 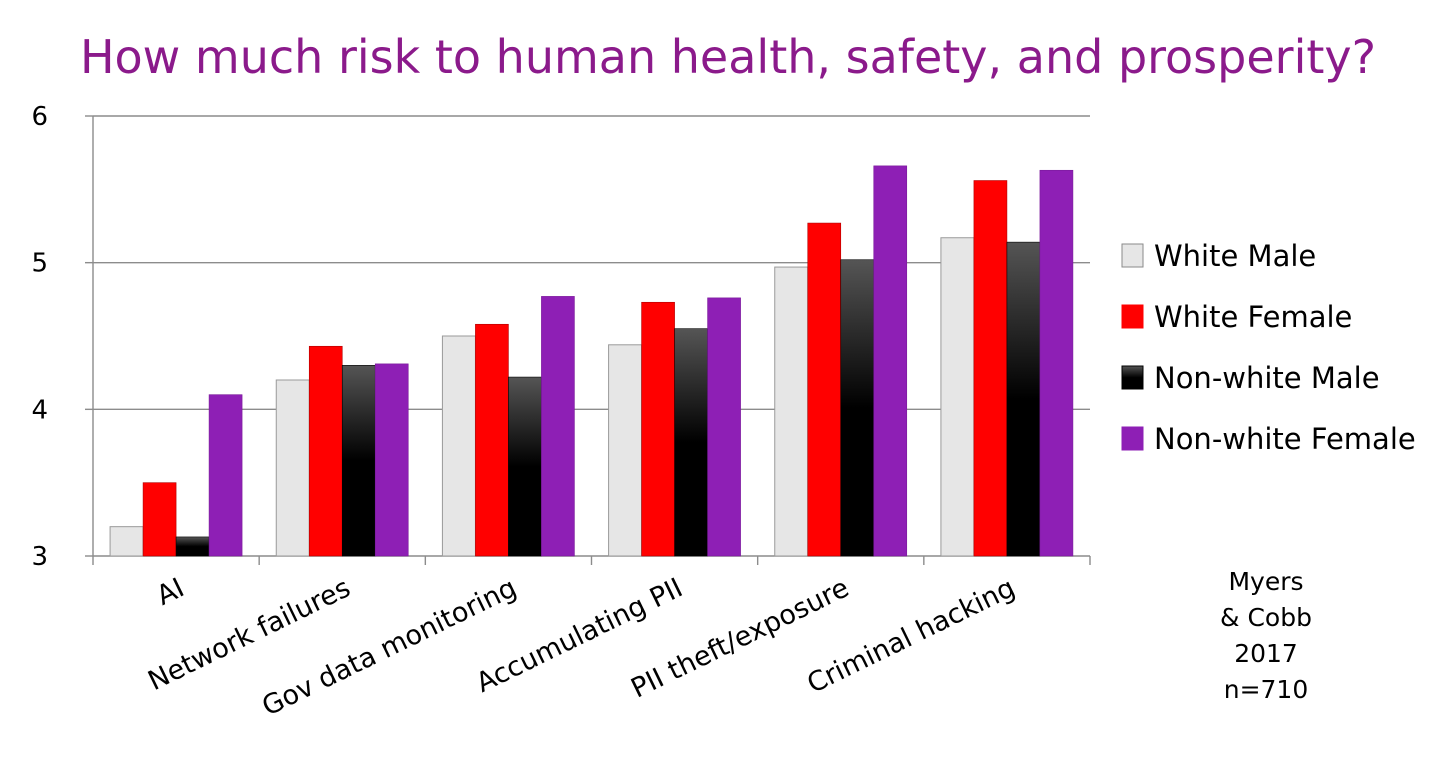 What do you see at coordinates (1266, 653) in the screenshot?
I see `source-note-line: 2017` at bounding box center [1266, 653].